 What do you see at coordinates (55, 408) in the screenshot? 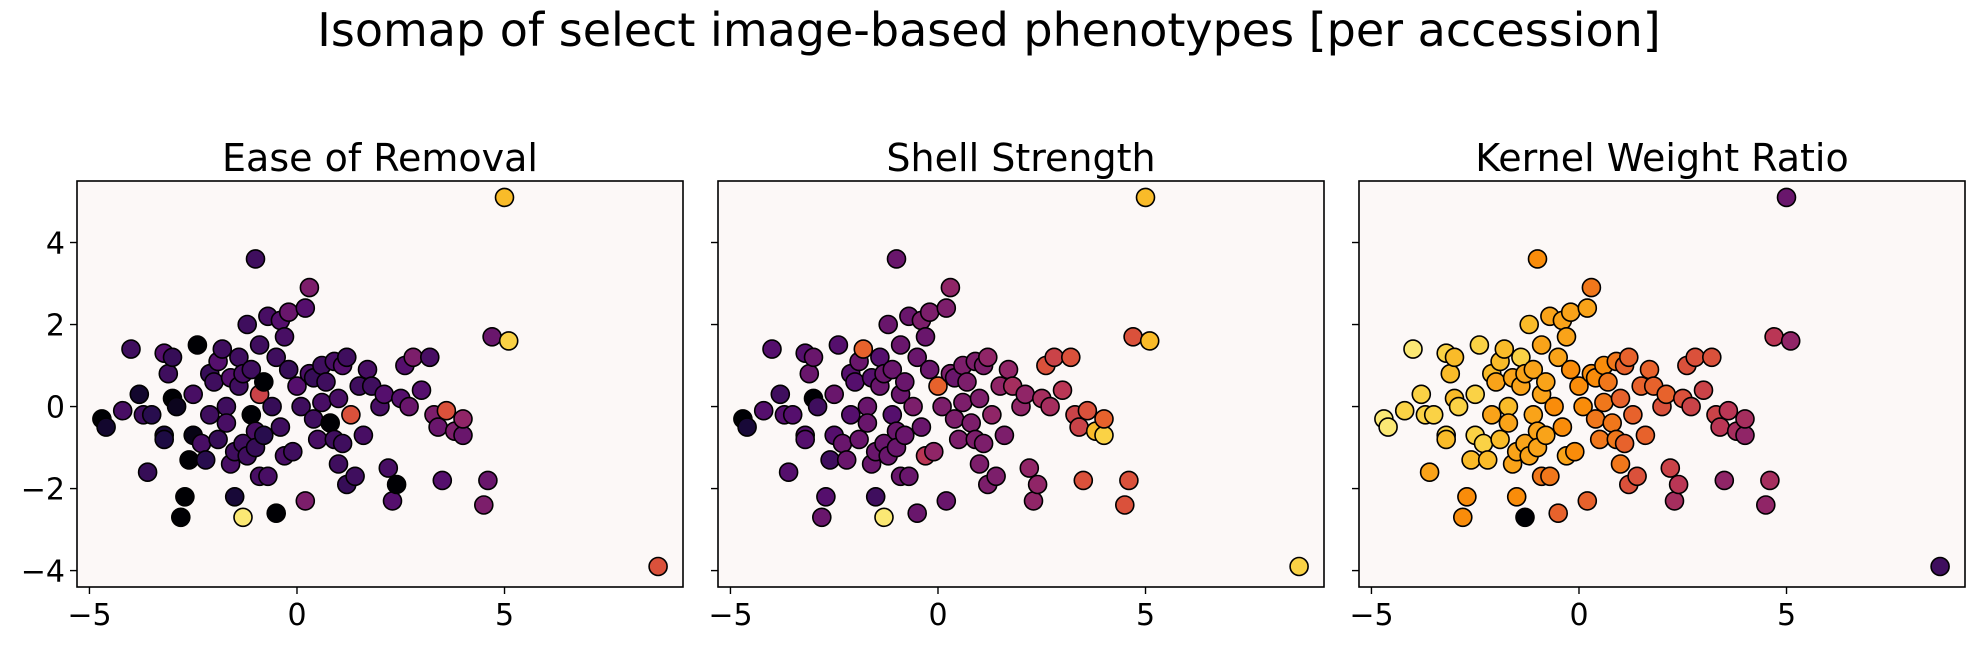
I see `y-tick-label: 0` at bounding box center [55, 408].